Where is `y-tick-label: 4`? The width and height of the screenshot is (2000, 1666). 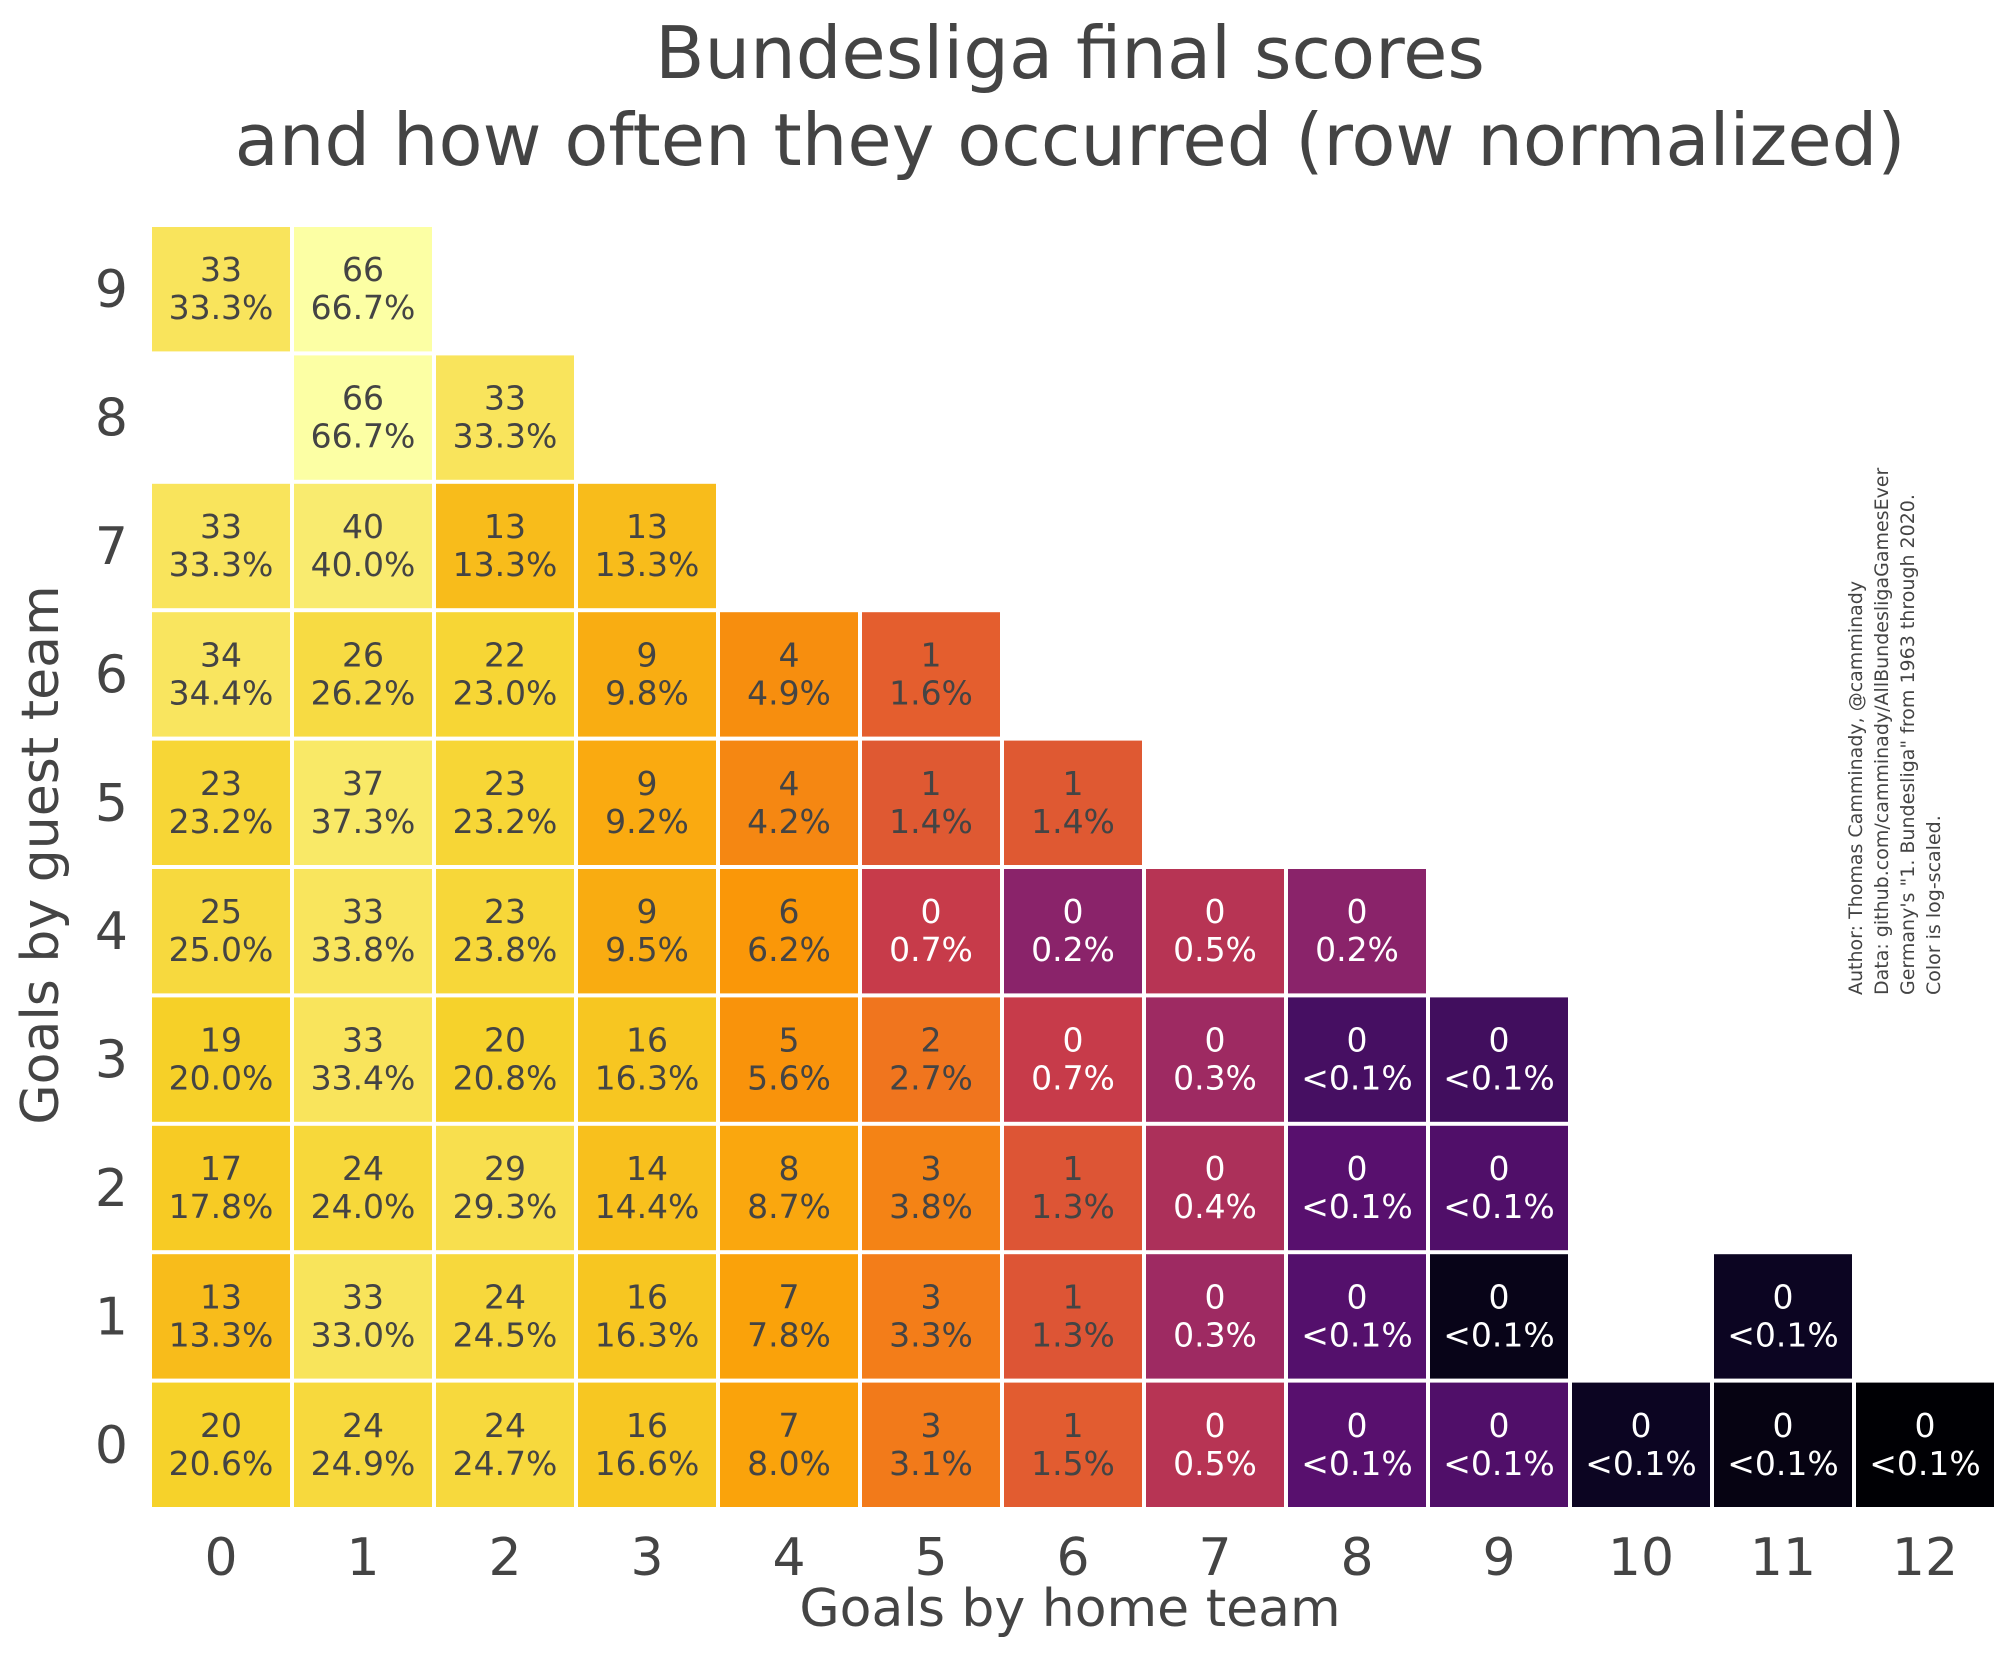 y-tick-label: 4 is located at coordinates (111, 932).